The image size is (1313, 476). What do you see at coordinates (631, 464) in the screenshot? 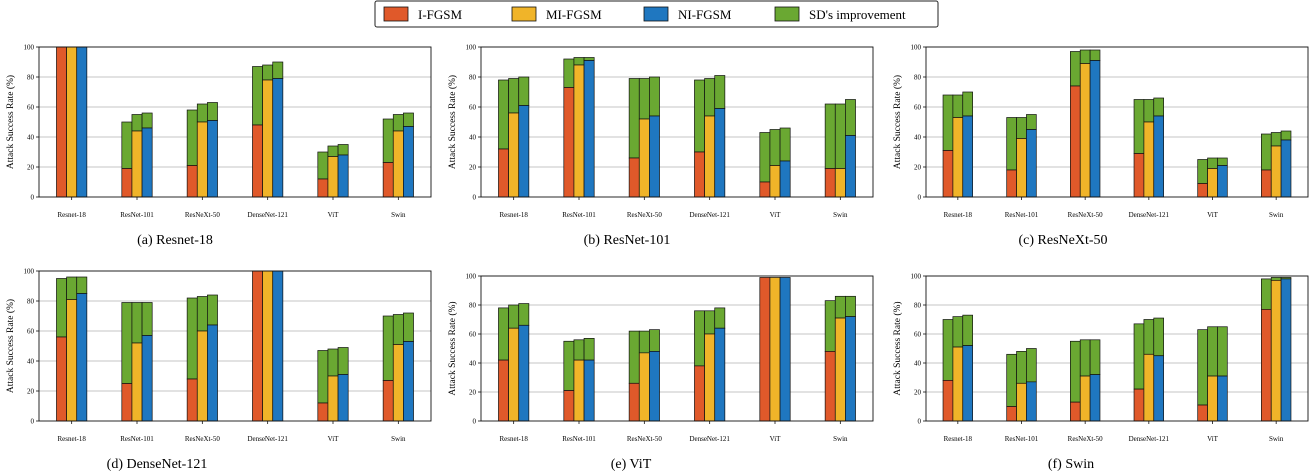
I see `panel-title: (e) ViT` at bounding box center [631, 464].